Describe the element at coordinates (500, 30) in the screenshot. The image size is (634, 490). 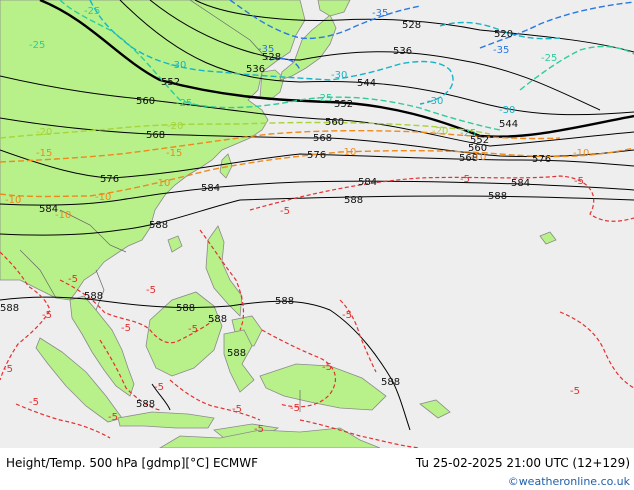
I see `isotherm-m30-north` at that location.